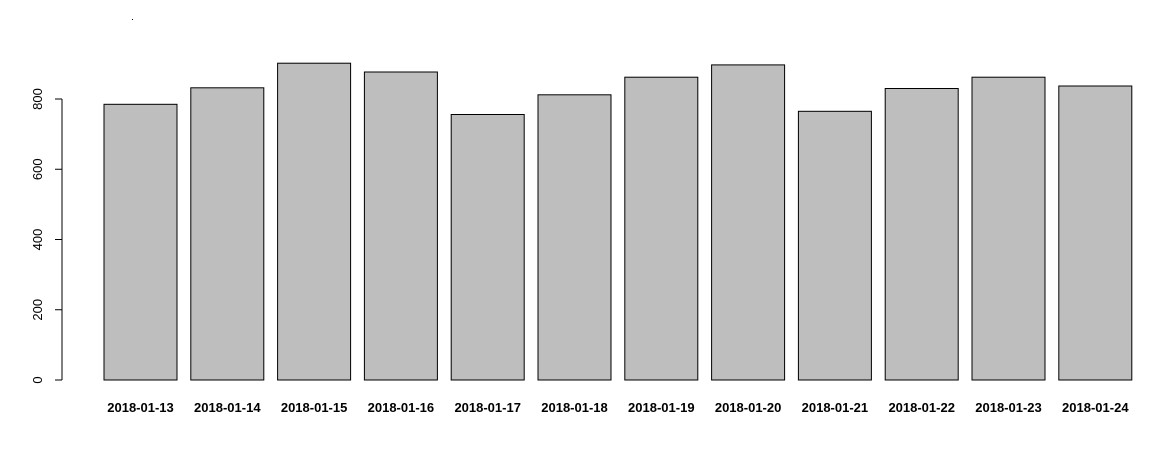 The width and height of the screenshot is (1168, 462). What do you see at coordinates (37, 169) in the screenshot?
I see `y-tick-label: 600` at bounding box center [37, 169].